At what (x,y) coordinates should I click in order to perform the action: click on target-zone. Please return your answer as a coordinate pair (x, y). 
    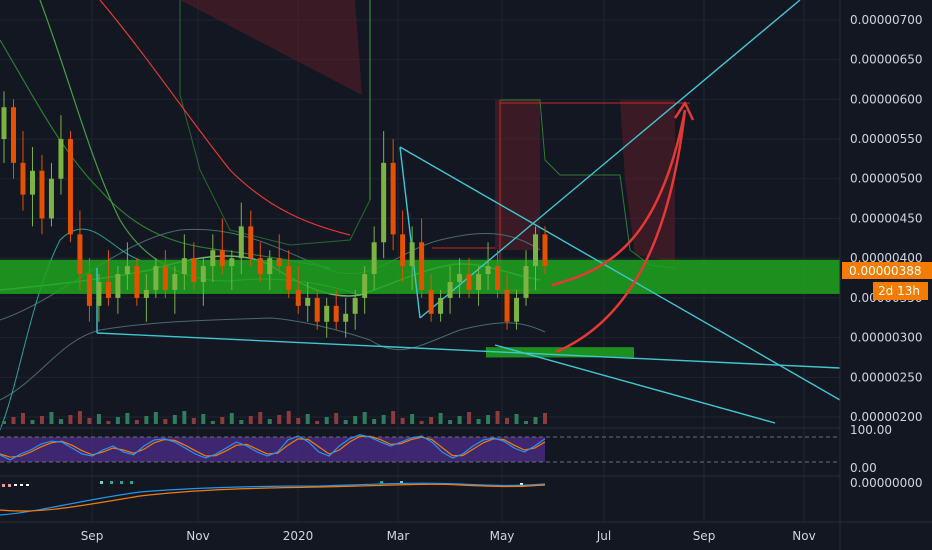
    Looking at the image, I should click on (560, 352).